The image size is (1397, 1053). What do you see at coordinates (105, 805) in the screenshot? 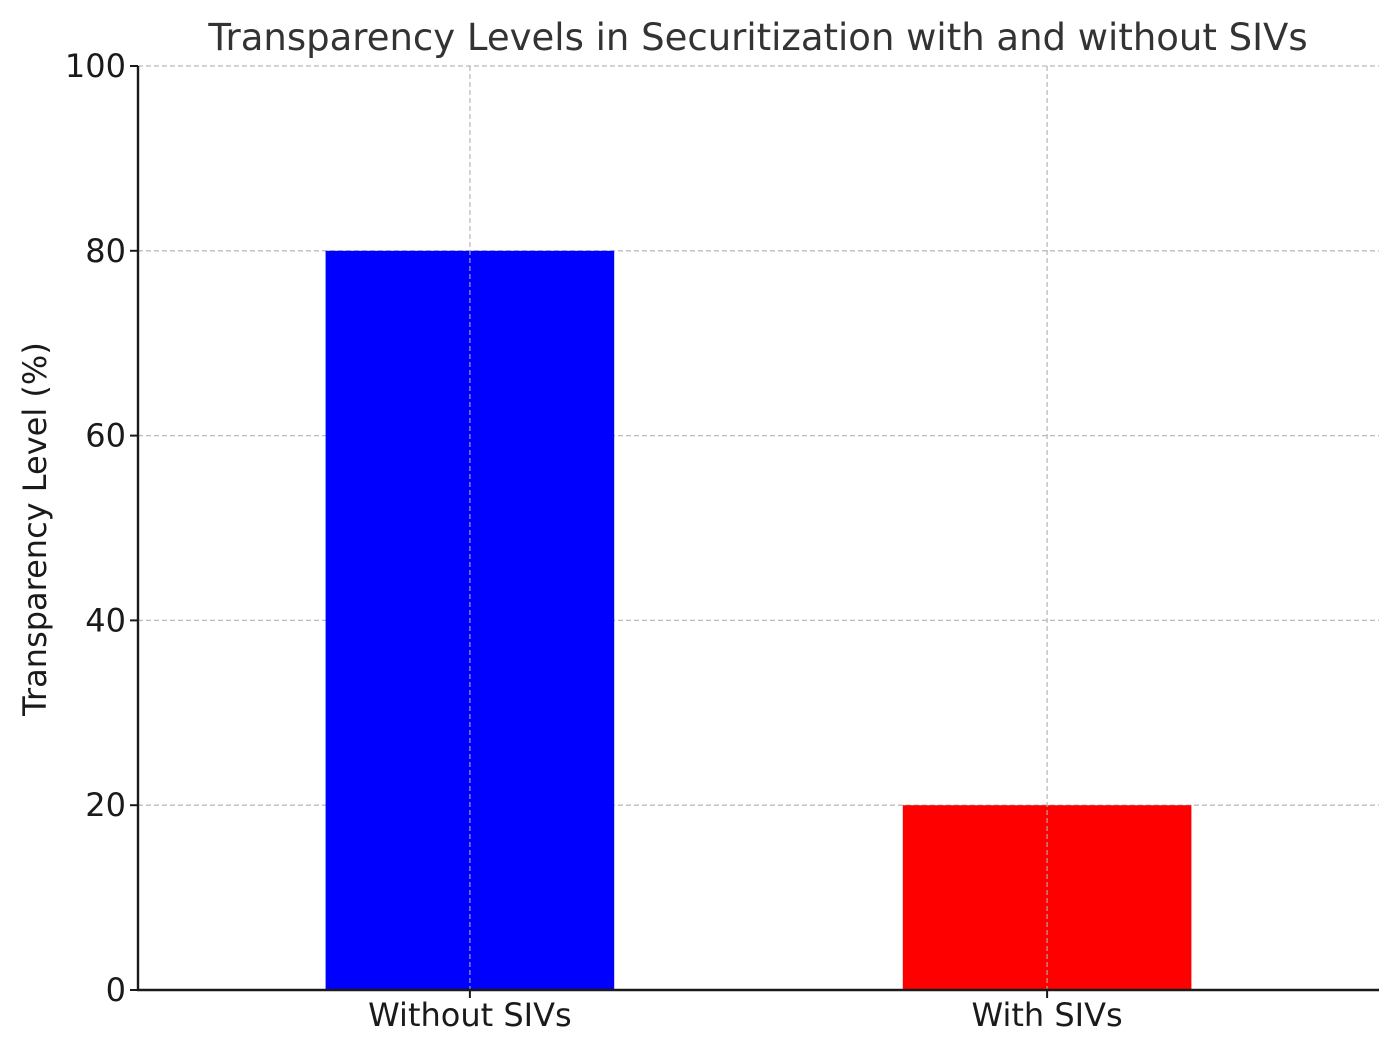
I see `y-tick-label: 20` at bounding box center [105, 805].